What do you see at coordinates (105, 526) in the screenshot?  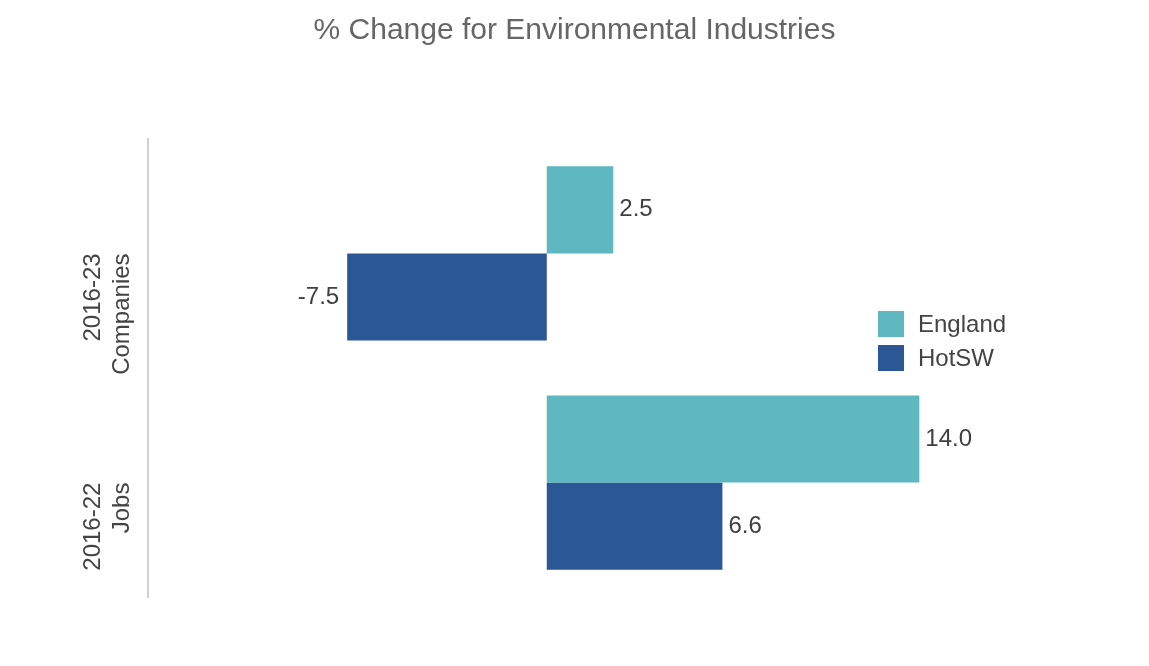 I see `y-tick-label: 2016-22 Jobs` at bounding box center [105, 526].